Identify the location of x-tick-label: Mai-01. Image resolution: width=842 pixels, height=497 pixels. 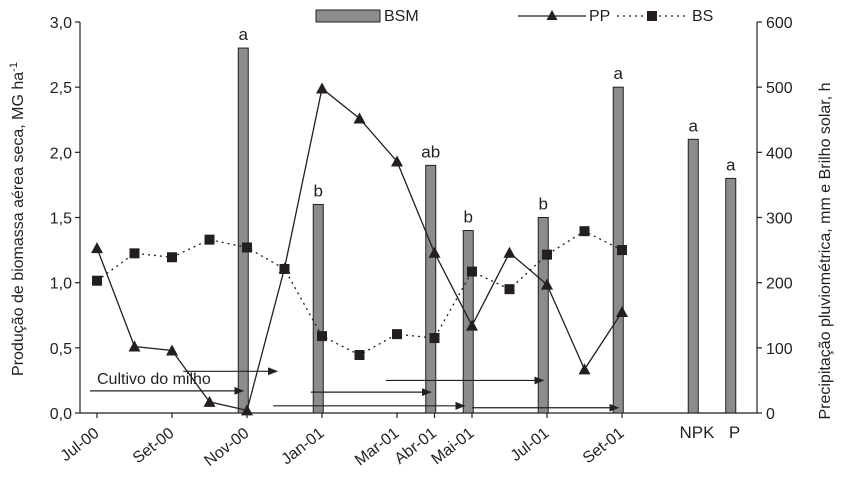
(452, 447).